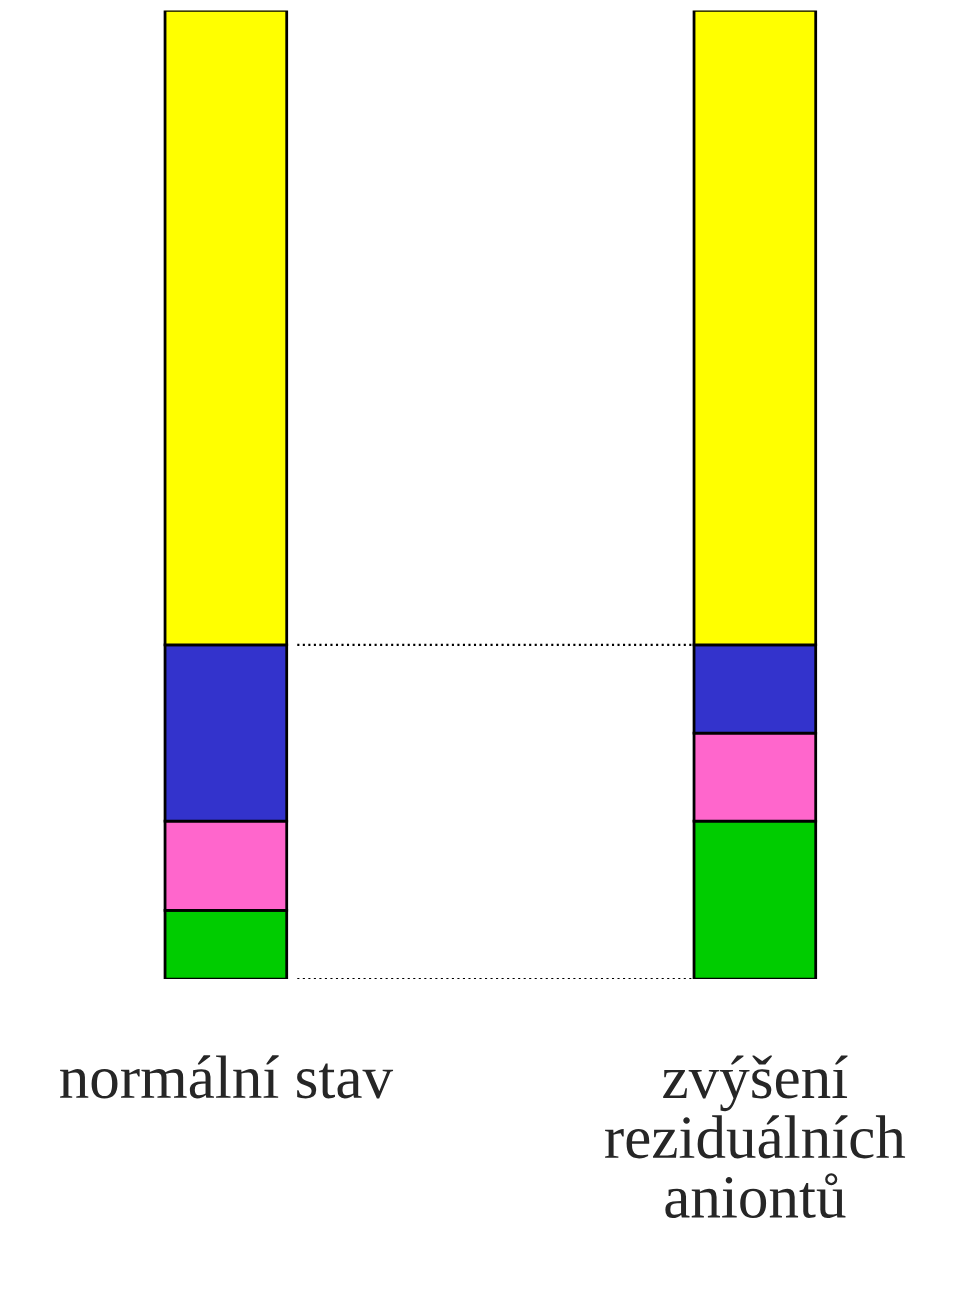 Image resolution: width=958 pixels, height=1308 pixels. What do you see at coordinates (755, 1137) in the screenshot?
I see `x-tick-label: zvýšení reziduálních aniontů` at bounding box center [755, 1137].